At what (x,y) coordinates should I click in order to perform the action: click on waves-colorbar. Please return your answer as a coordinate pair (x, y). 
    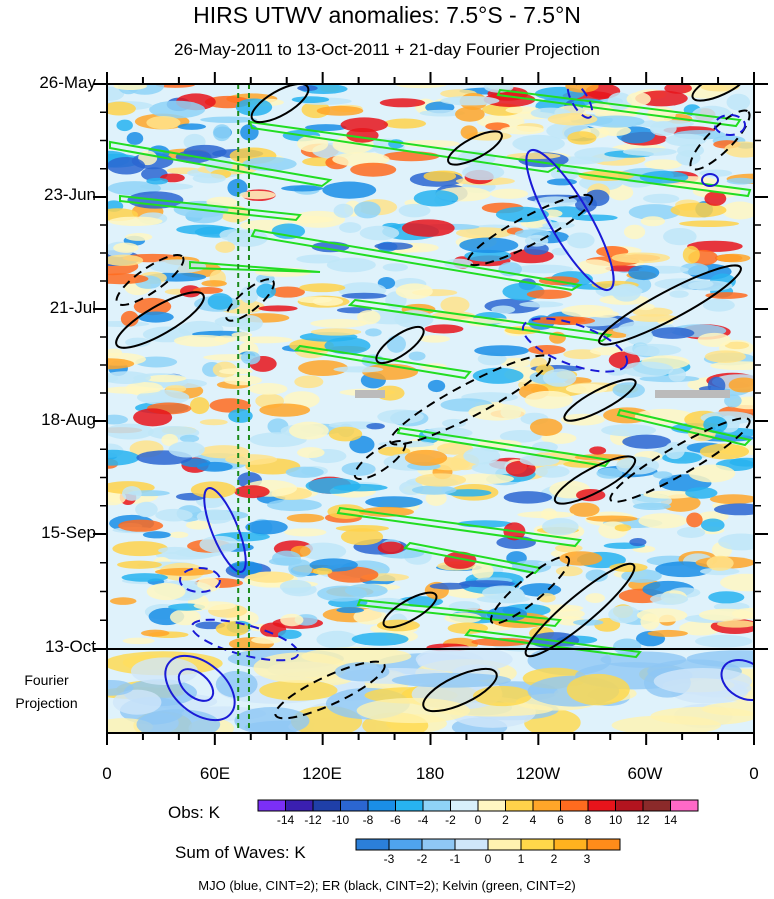
    Looking at the image, I should click on (488, 844).